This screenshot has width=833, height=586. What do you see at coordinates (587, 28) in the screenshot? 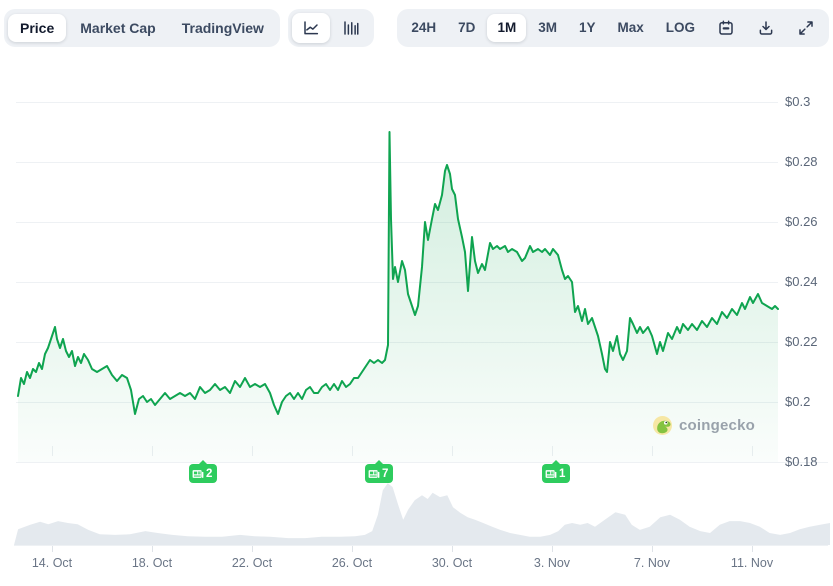
I see `range-1y: 1Y` at bounding box center [587, 28].